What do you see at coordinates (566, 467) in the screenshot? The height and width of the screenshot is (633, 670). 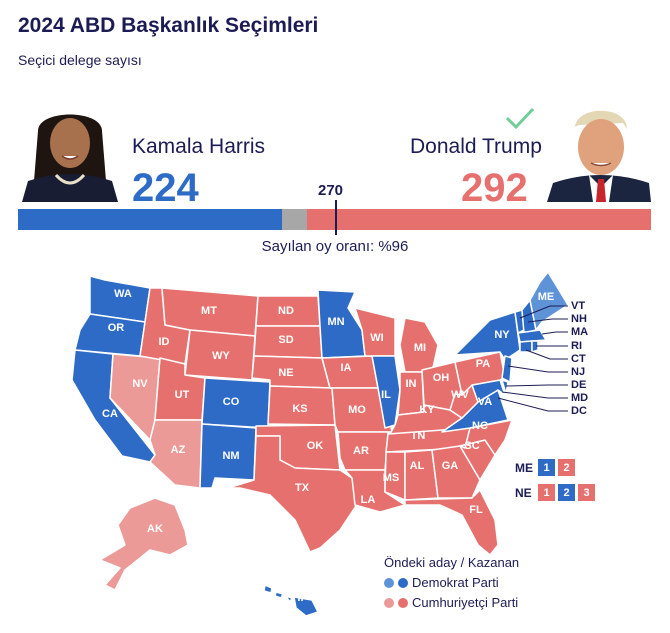 I see `maine-district-2: 2` at bounding box center [566, 467].